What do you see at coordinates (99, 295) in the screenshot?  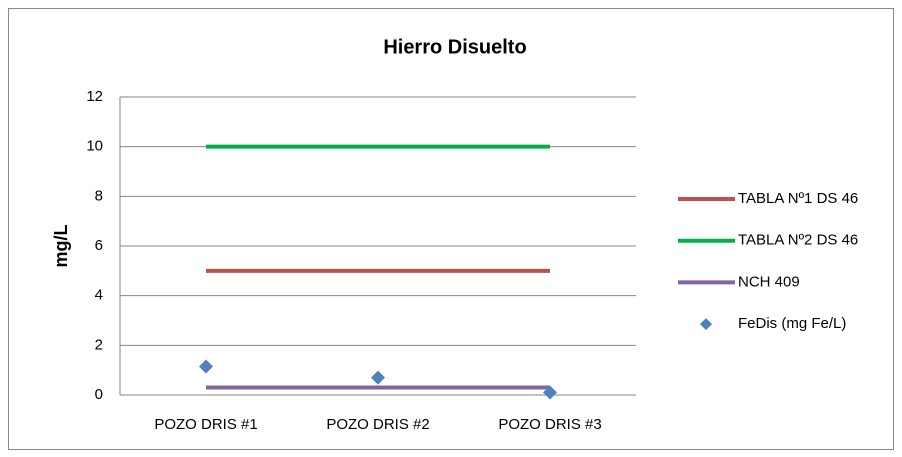 I see `y-tick-label: 4` at bounding box center [99, 295].